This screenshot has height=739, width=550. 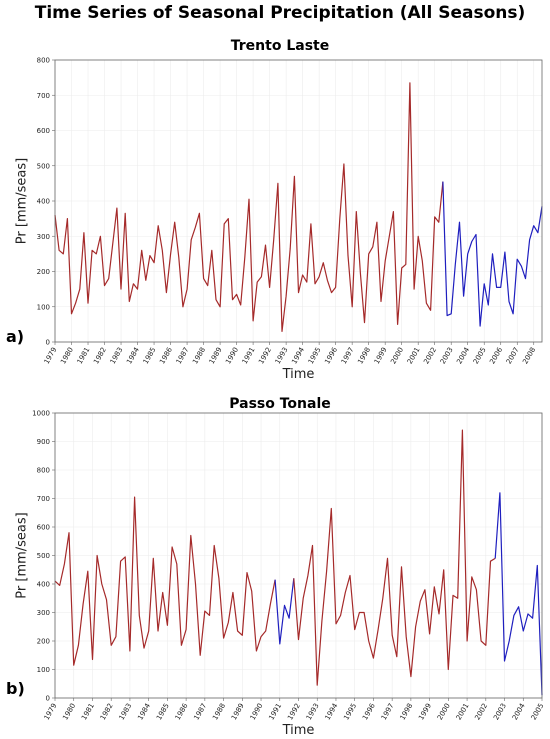 What do you see at coordinates (414, 355) in the screenshot?
I see `x-tick-label: 2001` at bounding box center [414, 355].